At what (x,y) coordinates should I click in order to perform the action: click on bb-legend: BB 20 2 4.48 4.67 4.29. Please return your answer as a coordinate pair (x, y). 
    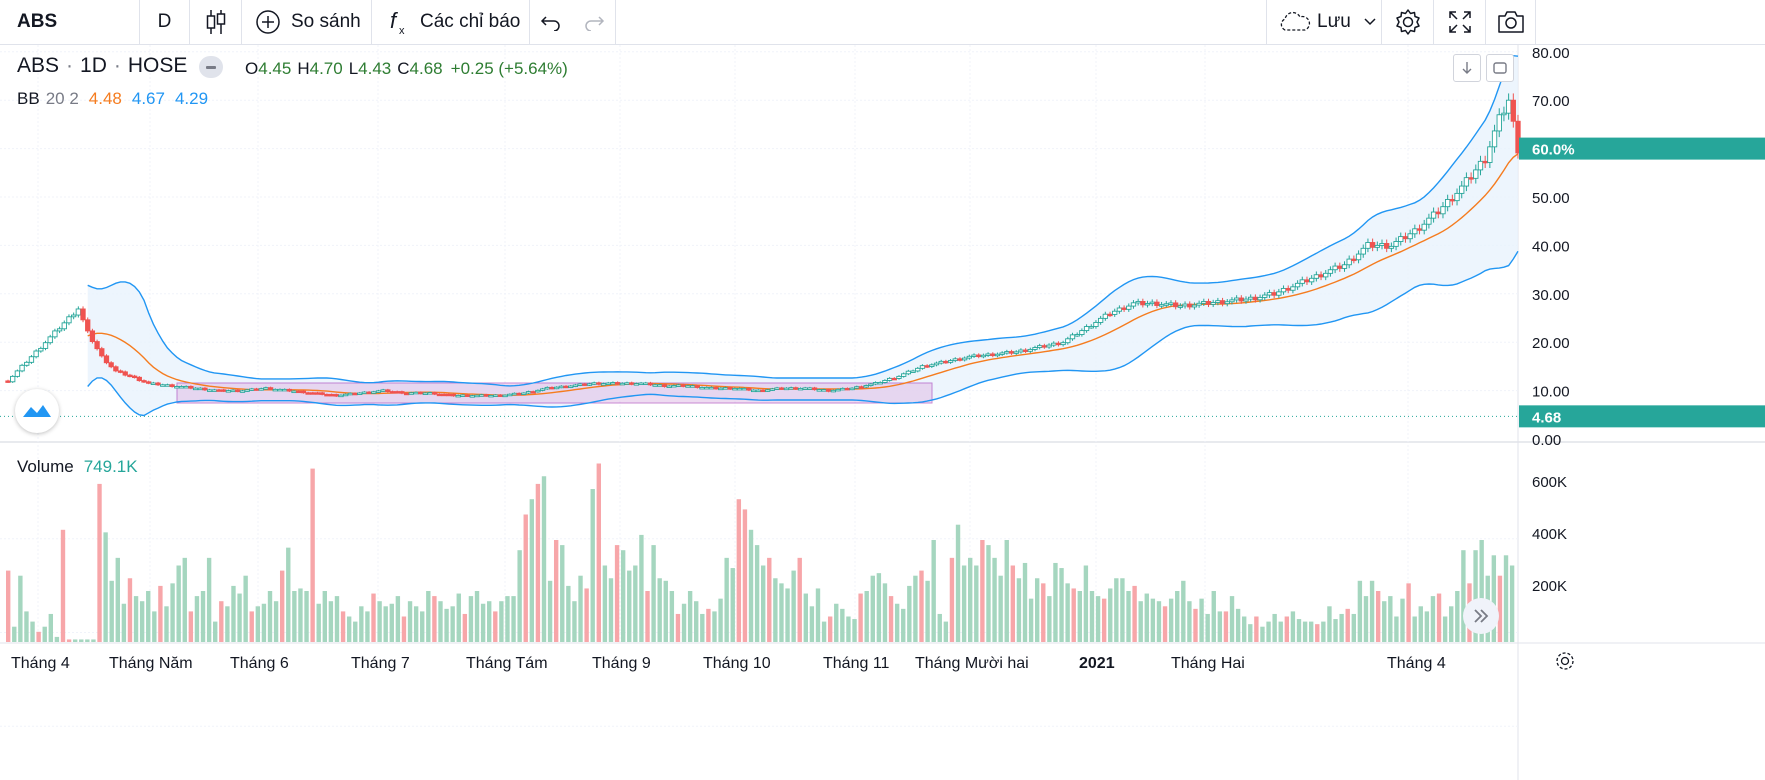
    Looking at the image, I should click on (112, 99).